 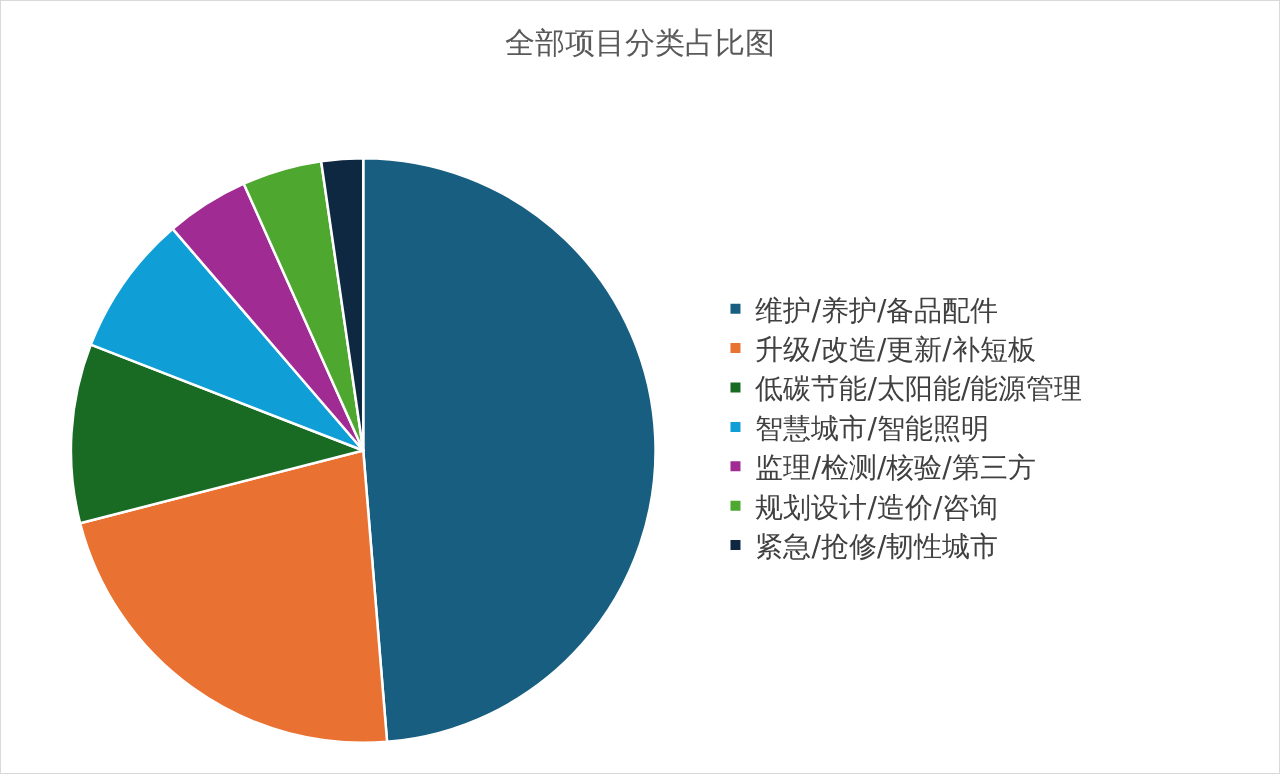 What do you see at coordinates (895, 468) in the screenshot?
I see `legend-label: 监理/检测/核验/第三方` at bounding box center [895, 468].